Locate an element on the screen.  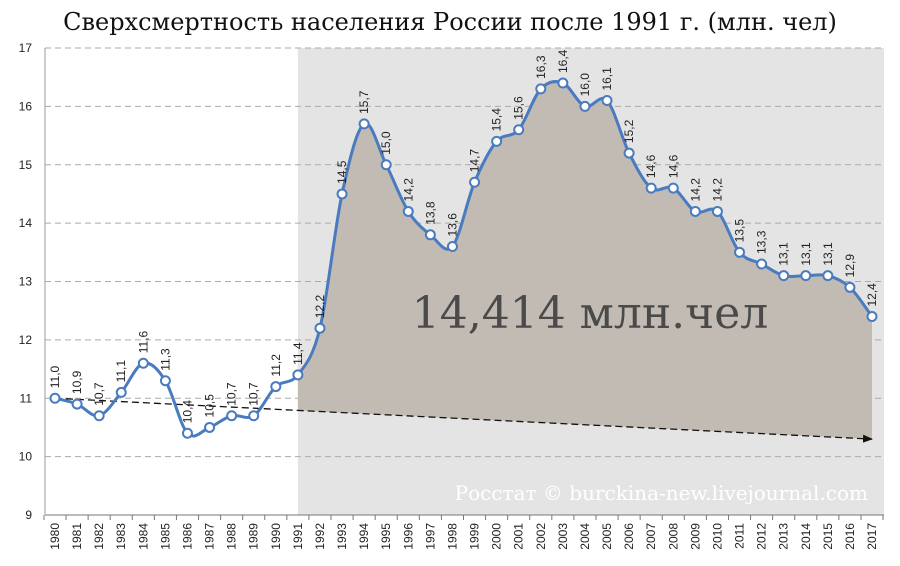
data-label: 13,8 is located at coordinates (430, 213).